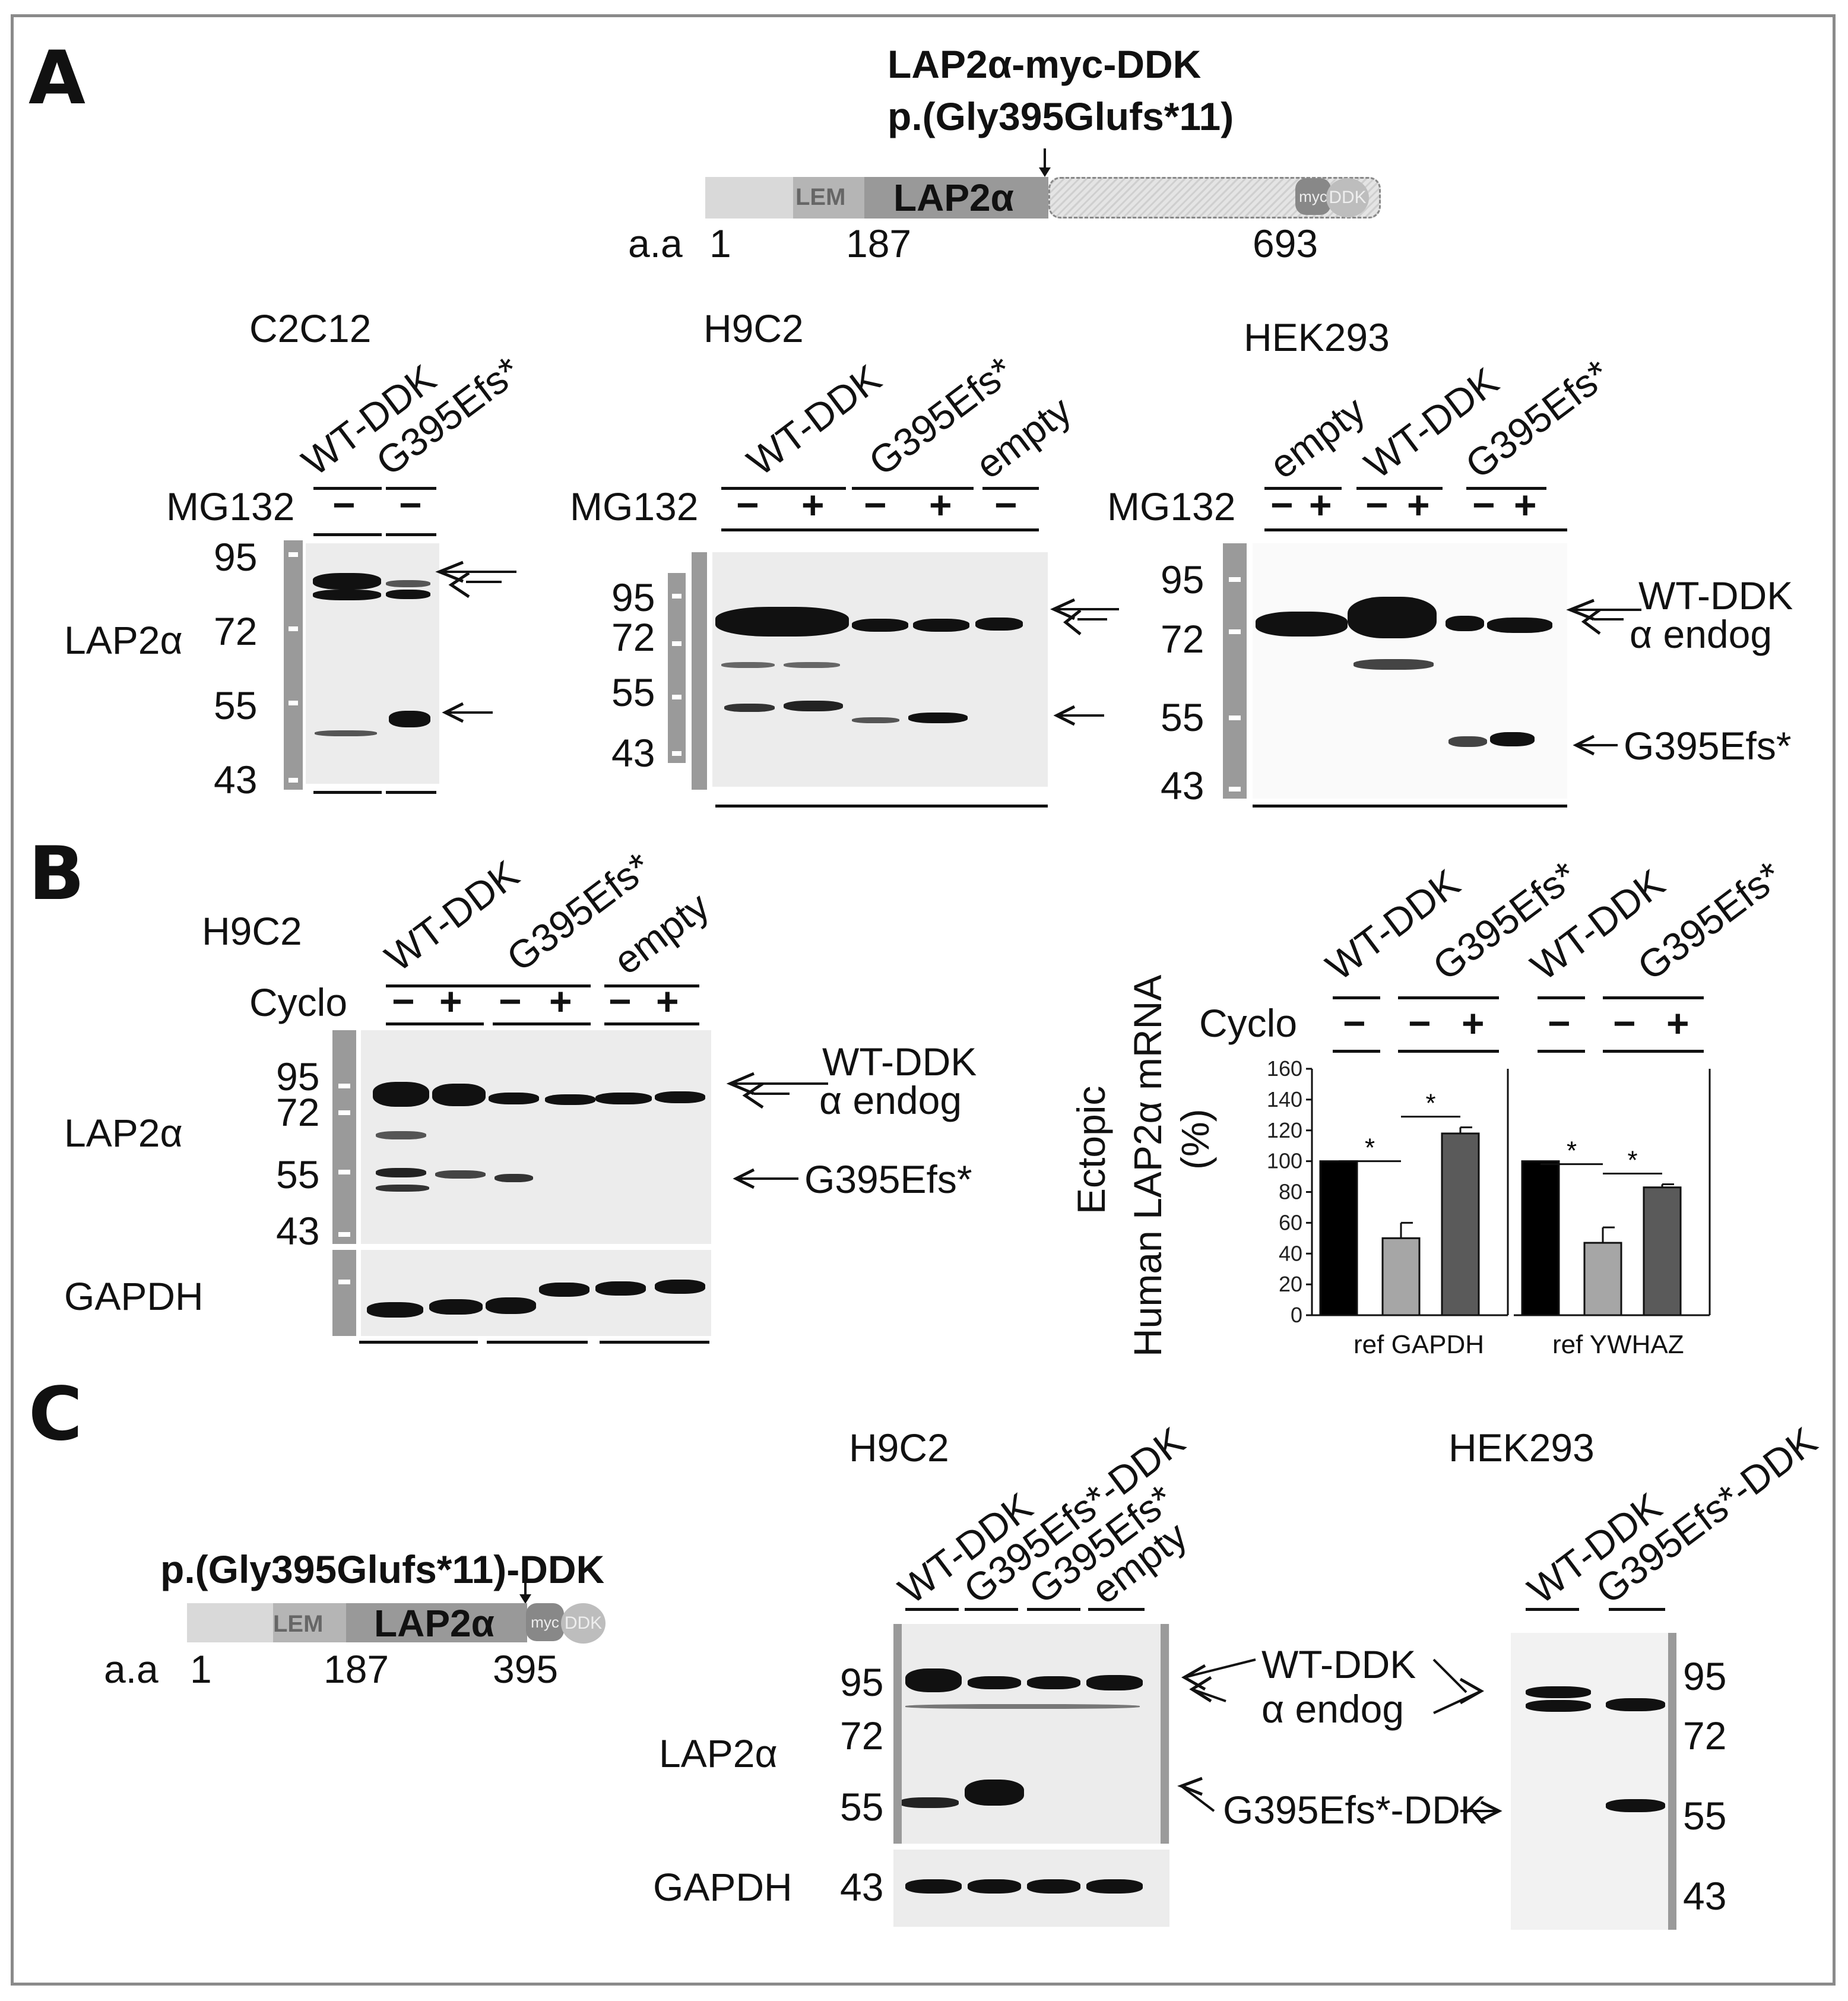 This screenshot has width=1848, height=2001. Describe the element at coordinates (134, 1296) in the screenshot. I see `loading-label: GAPDH` at that location.